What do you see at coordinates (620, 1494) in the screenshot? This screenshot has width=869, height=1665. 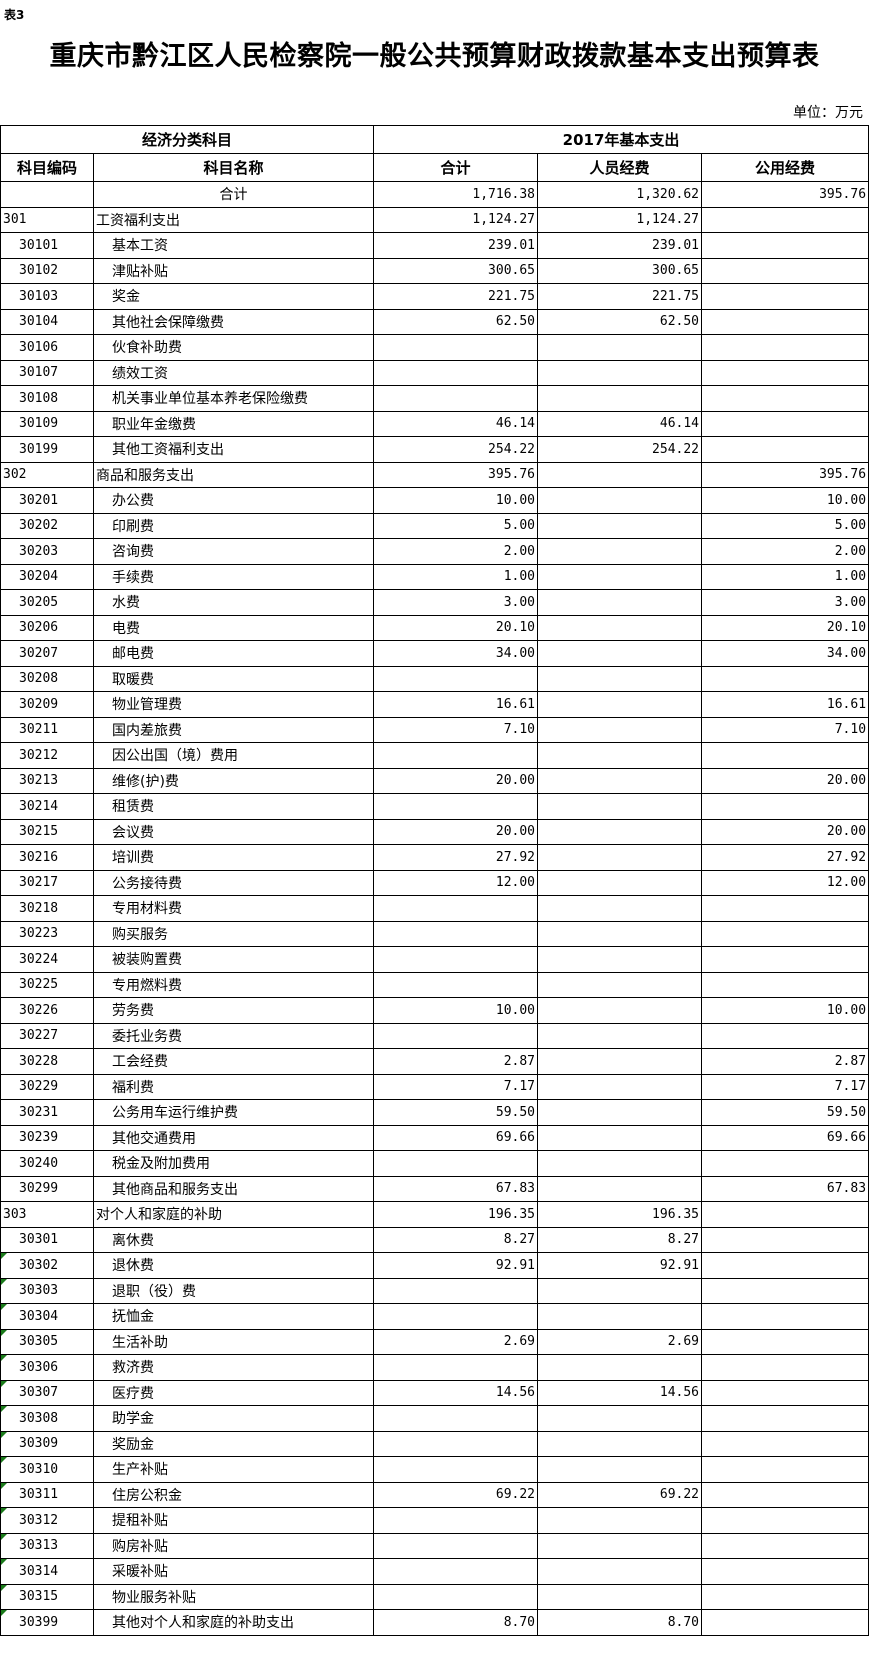 I see `cell-personnel: 69.22` at bounding box center [620, 1494].